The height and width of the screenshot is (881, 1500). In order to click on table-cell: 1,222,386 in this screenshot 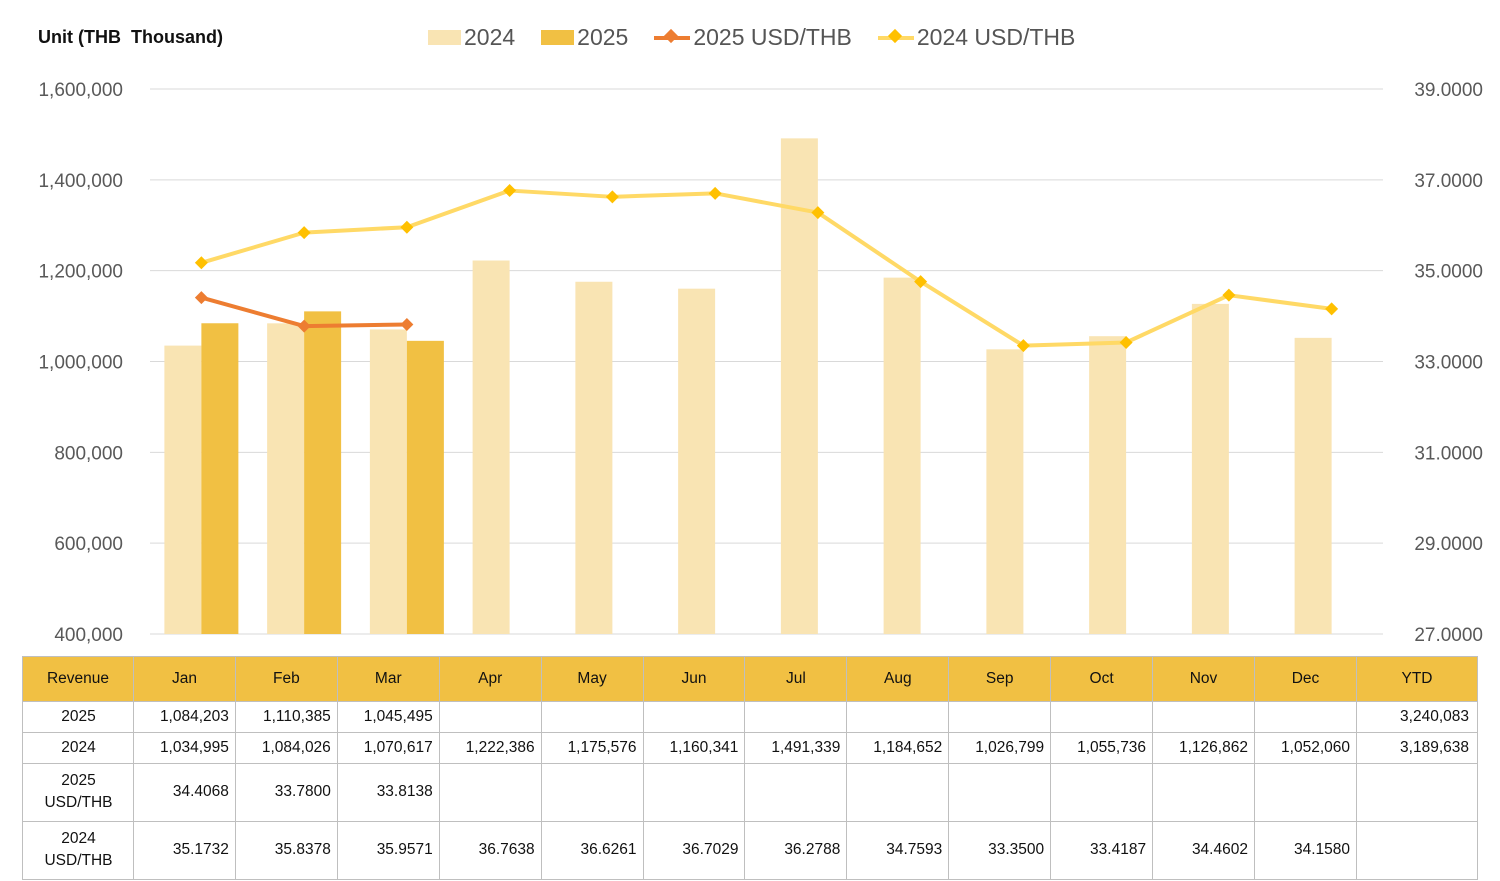, I will do `click(490, 747)`.